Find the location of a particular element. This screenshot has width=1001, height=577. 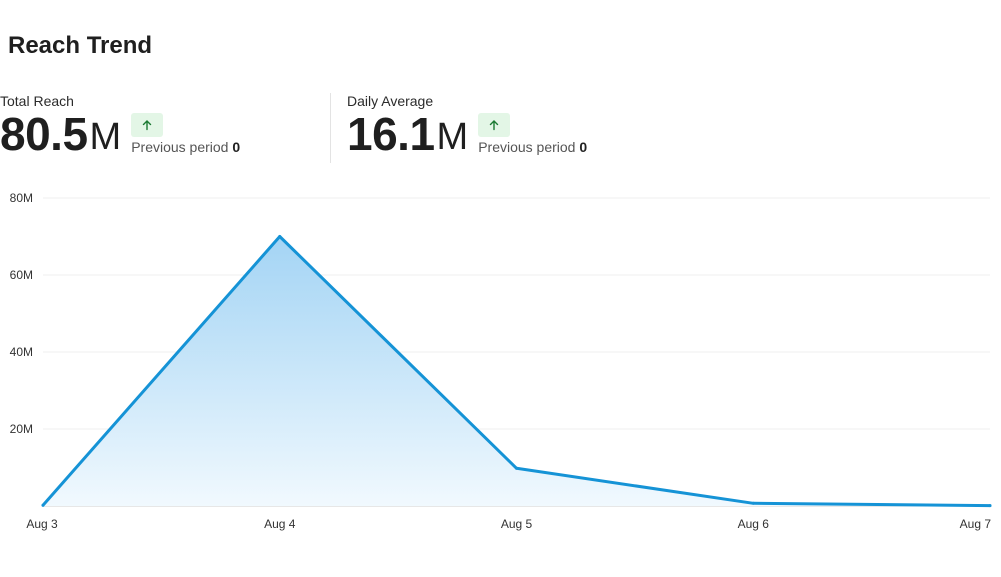

x-tick-label: Aug 3 is located at coordinates (42, 524).